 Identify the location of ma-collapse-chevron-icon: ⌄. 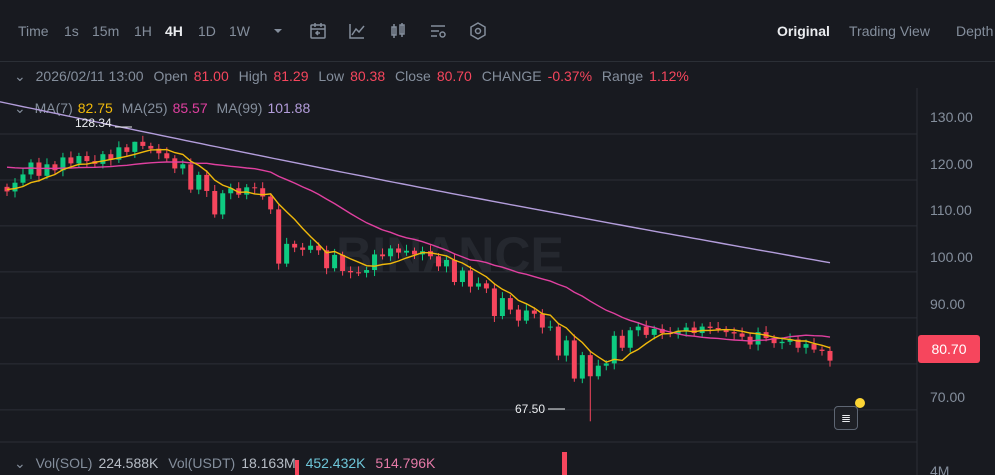
(20, 108).